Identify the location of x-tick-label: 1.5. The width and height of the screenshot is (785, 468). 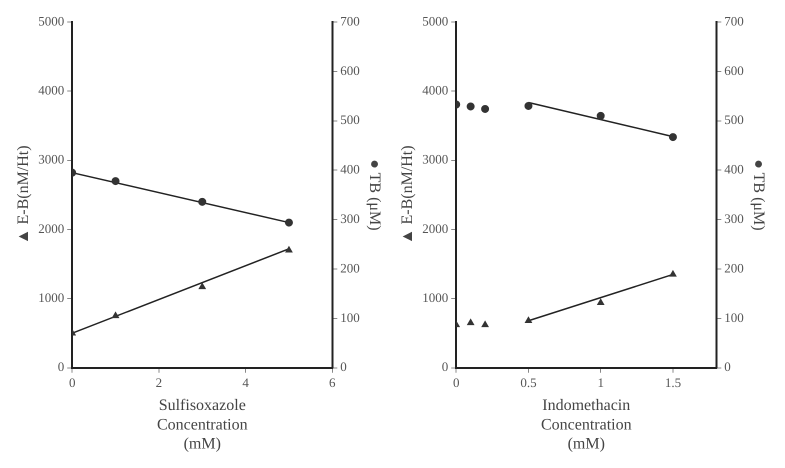
(673, 382).